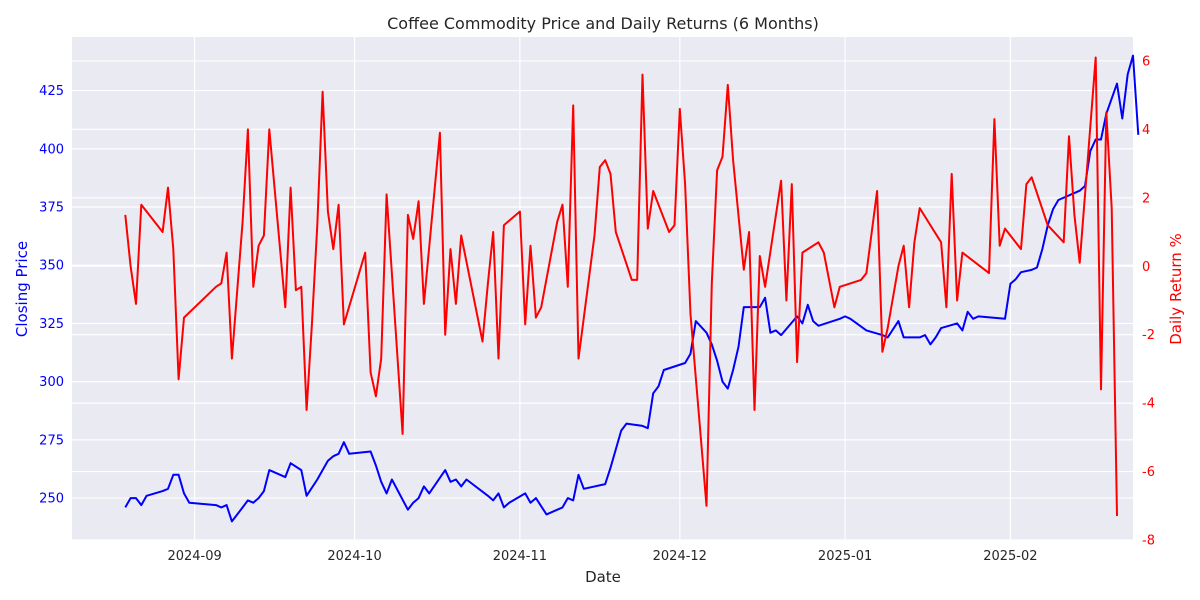  Describe the element at coordinates (1146, 130) in the screenshot. I see `right-y-tick-label: 4` at that location.